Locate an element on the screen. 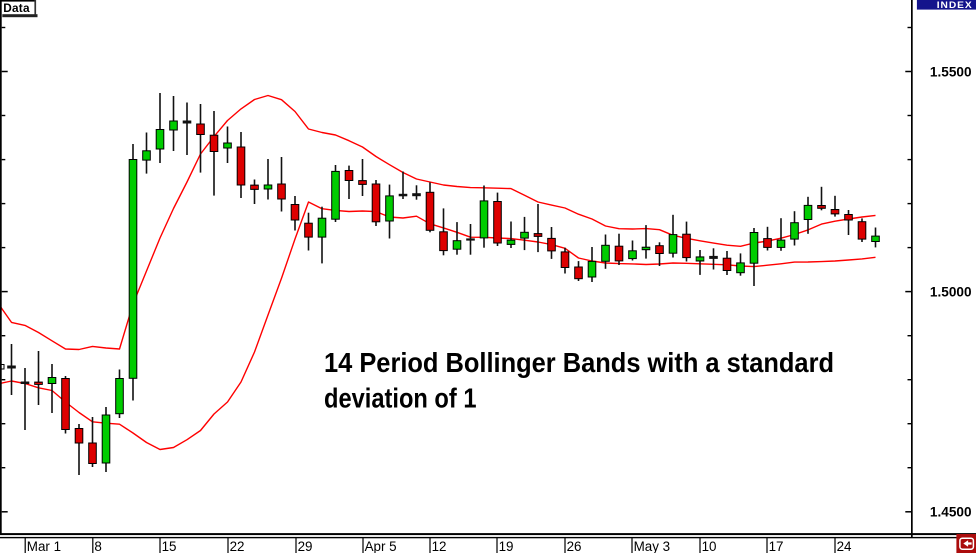 The image size is (976, 553). svg-text: 22 is located at coordinates (237, 546).